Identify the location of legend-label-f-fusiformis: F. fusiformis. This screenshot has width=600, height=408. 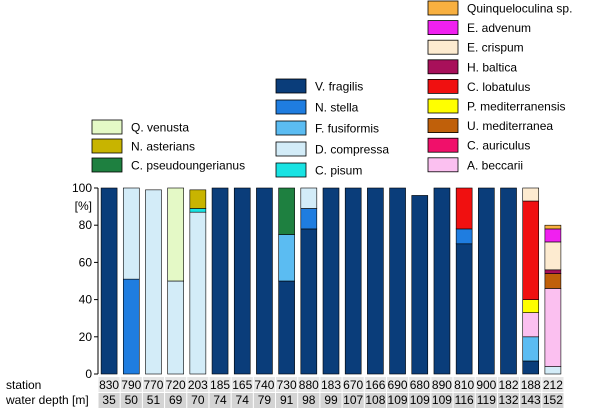
(347, 129).